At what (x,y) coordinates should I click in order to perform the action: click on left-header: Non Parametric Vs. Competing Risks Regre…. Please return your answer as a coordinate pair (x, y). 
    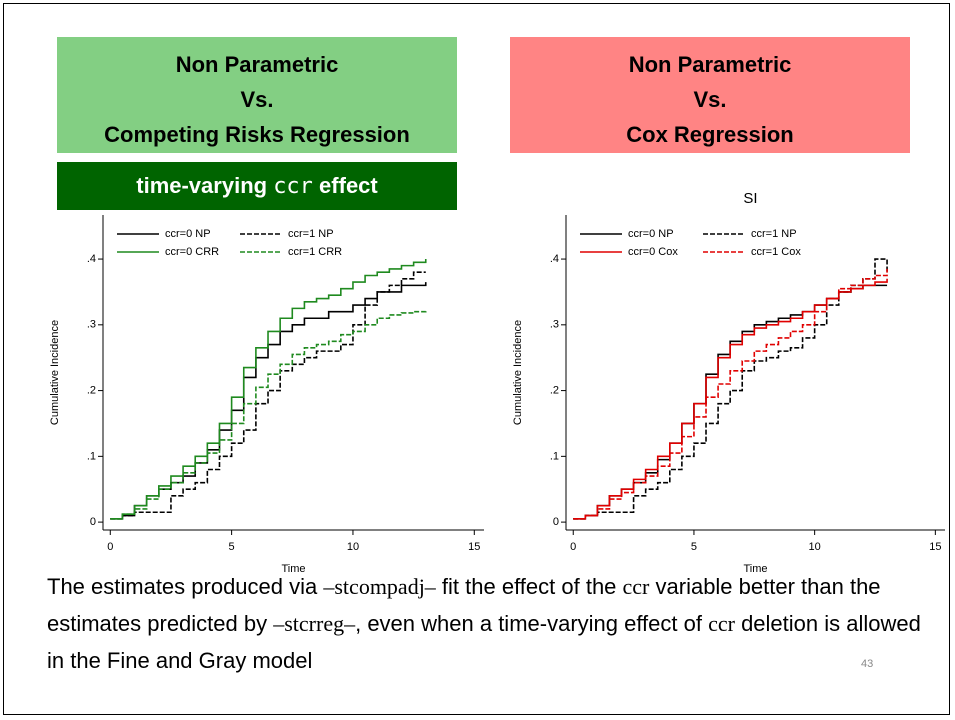
    Looking at the image, I should click on (257, 95).